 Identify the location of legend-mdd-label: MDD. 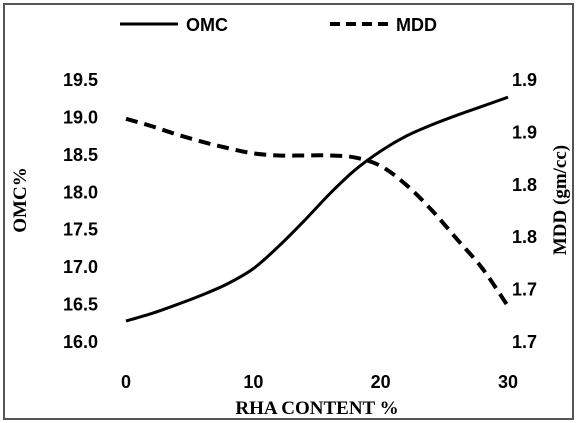
(416, 25).